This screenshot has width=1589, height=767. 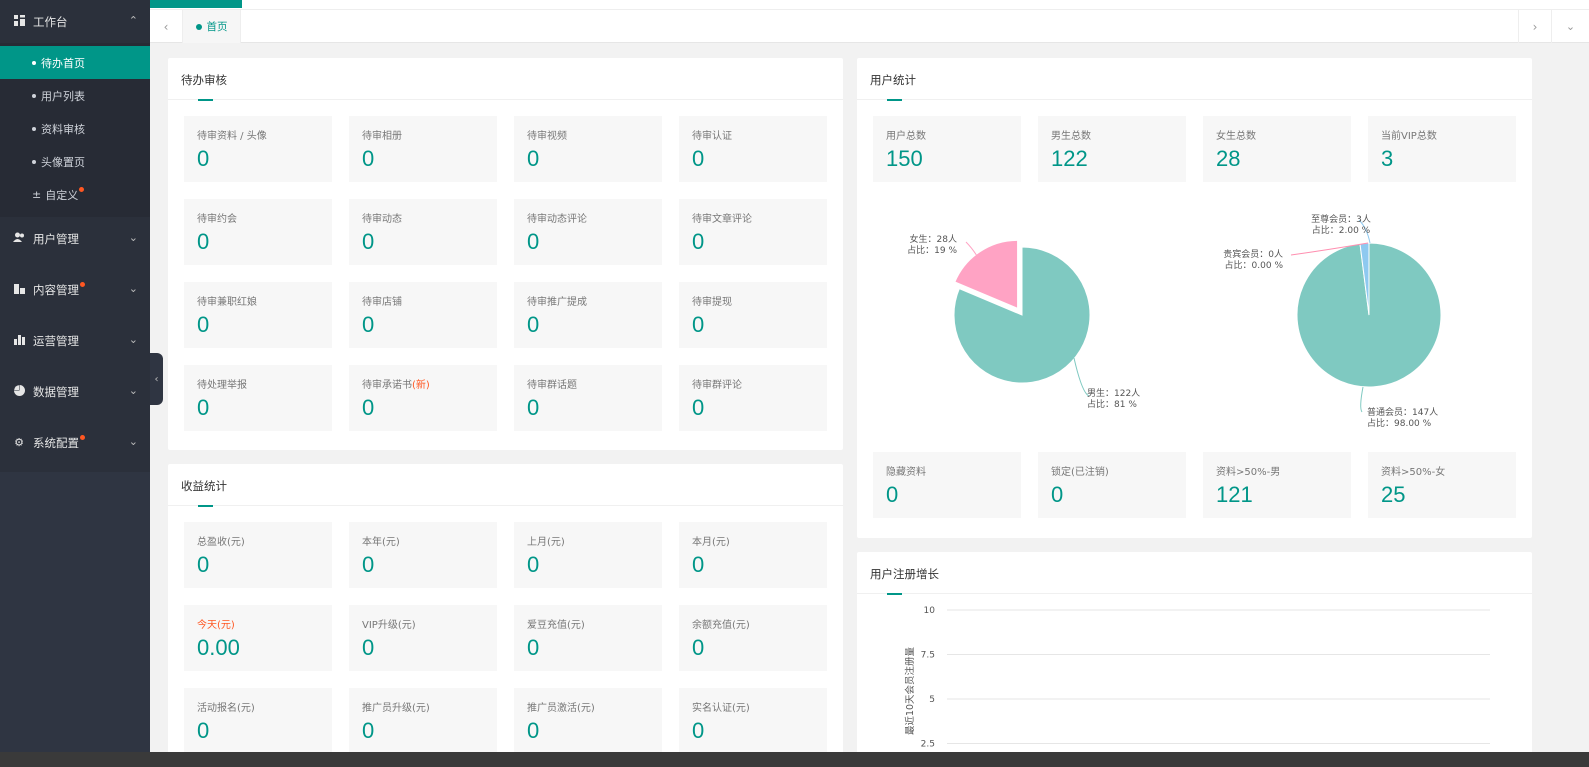 I want to click on stat-label-text: 待审群话题, so click(x=552, y=385).